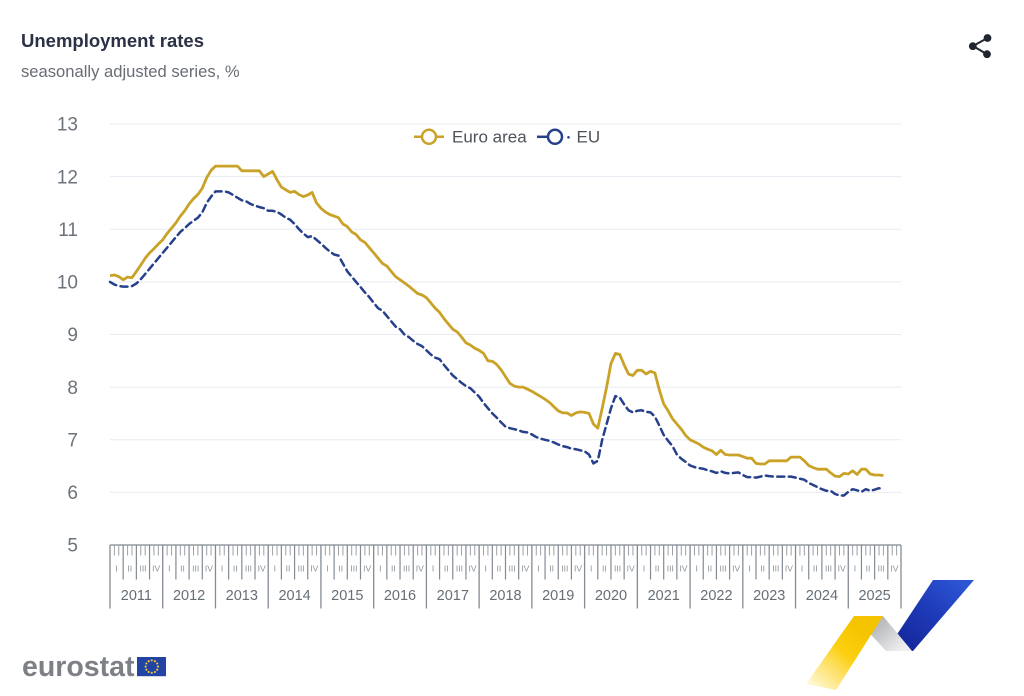  Describe the element at coordinates (130, 71) in the screenshot. I see `svg-text: seasonally adjusted series, %` at that location.